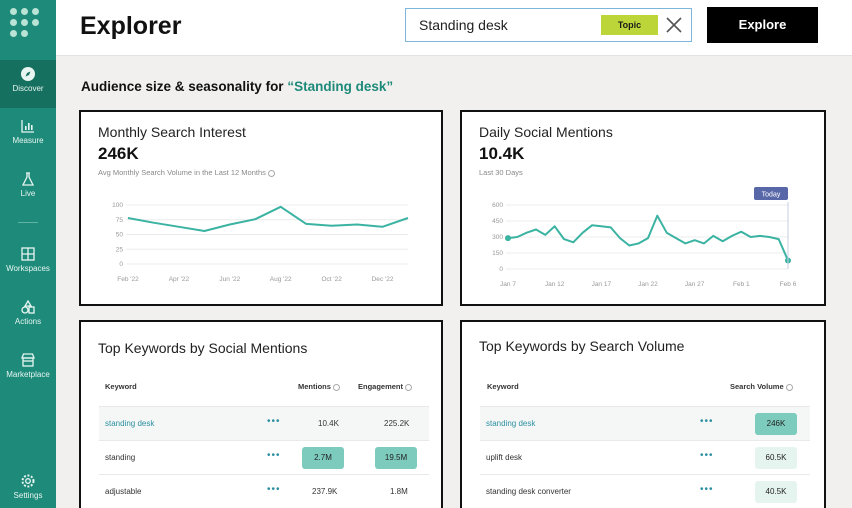  What do you see at coordinates (323, 458) in the screenshot?
I see `mentions-value: 2.7M` at bounding box center [323, 458].